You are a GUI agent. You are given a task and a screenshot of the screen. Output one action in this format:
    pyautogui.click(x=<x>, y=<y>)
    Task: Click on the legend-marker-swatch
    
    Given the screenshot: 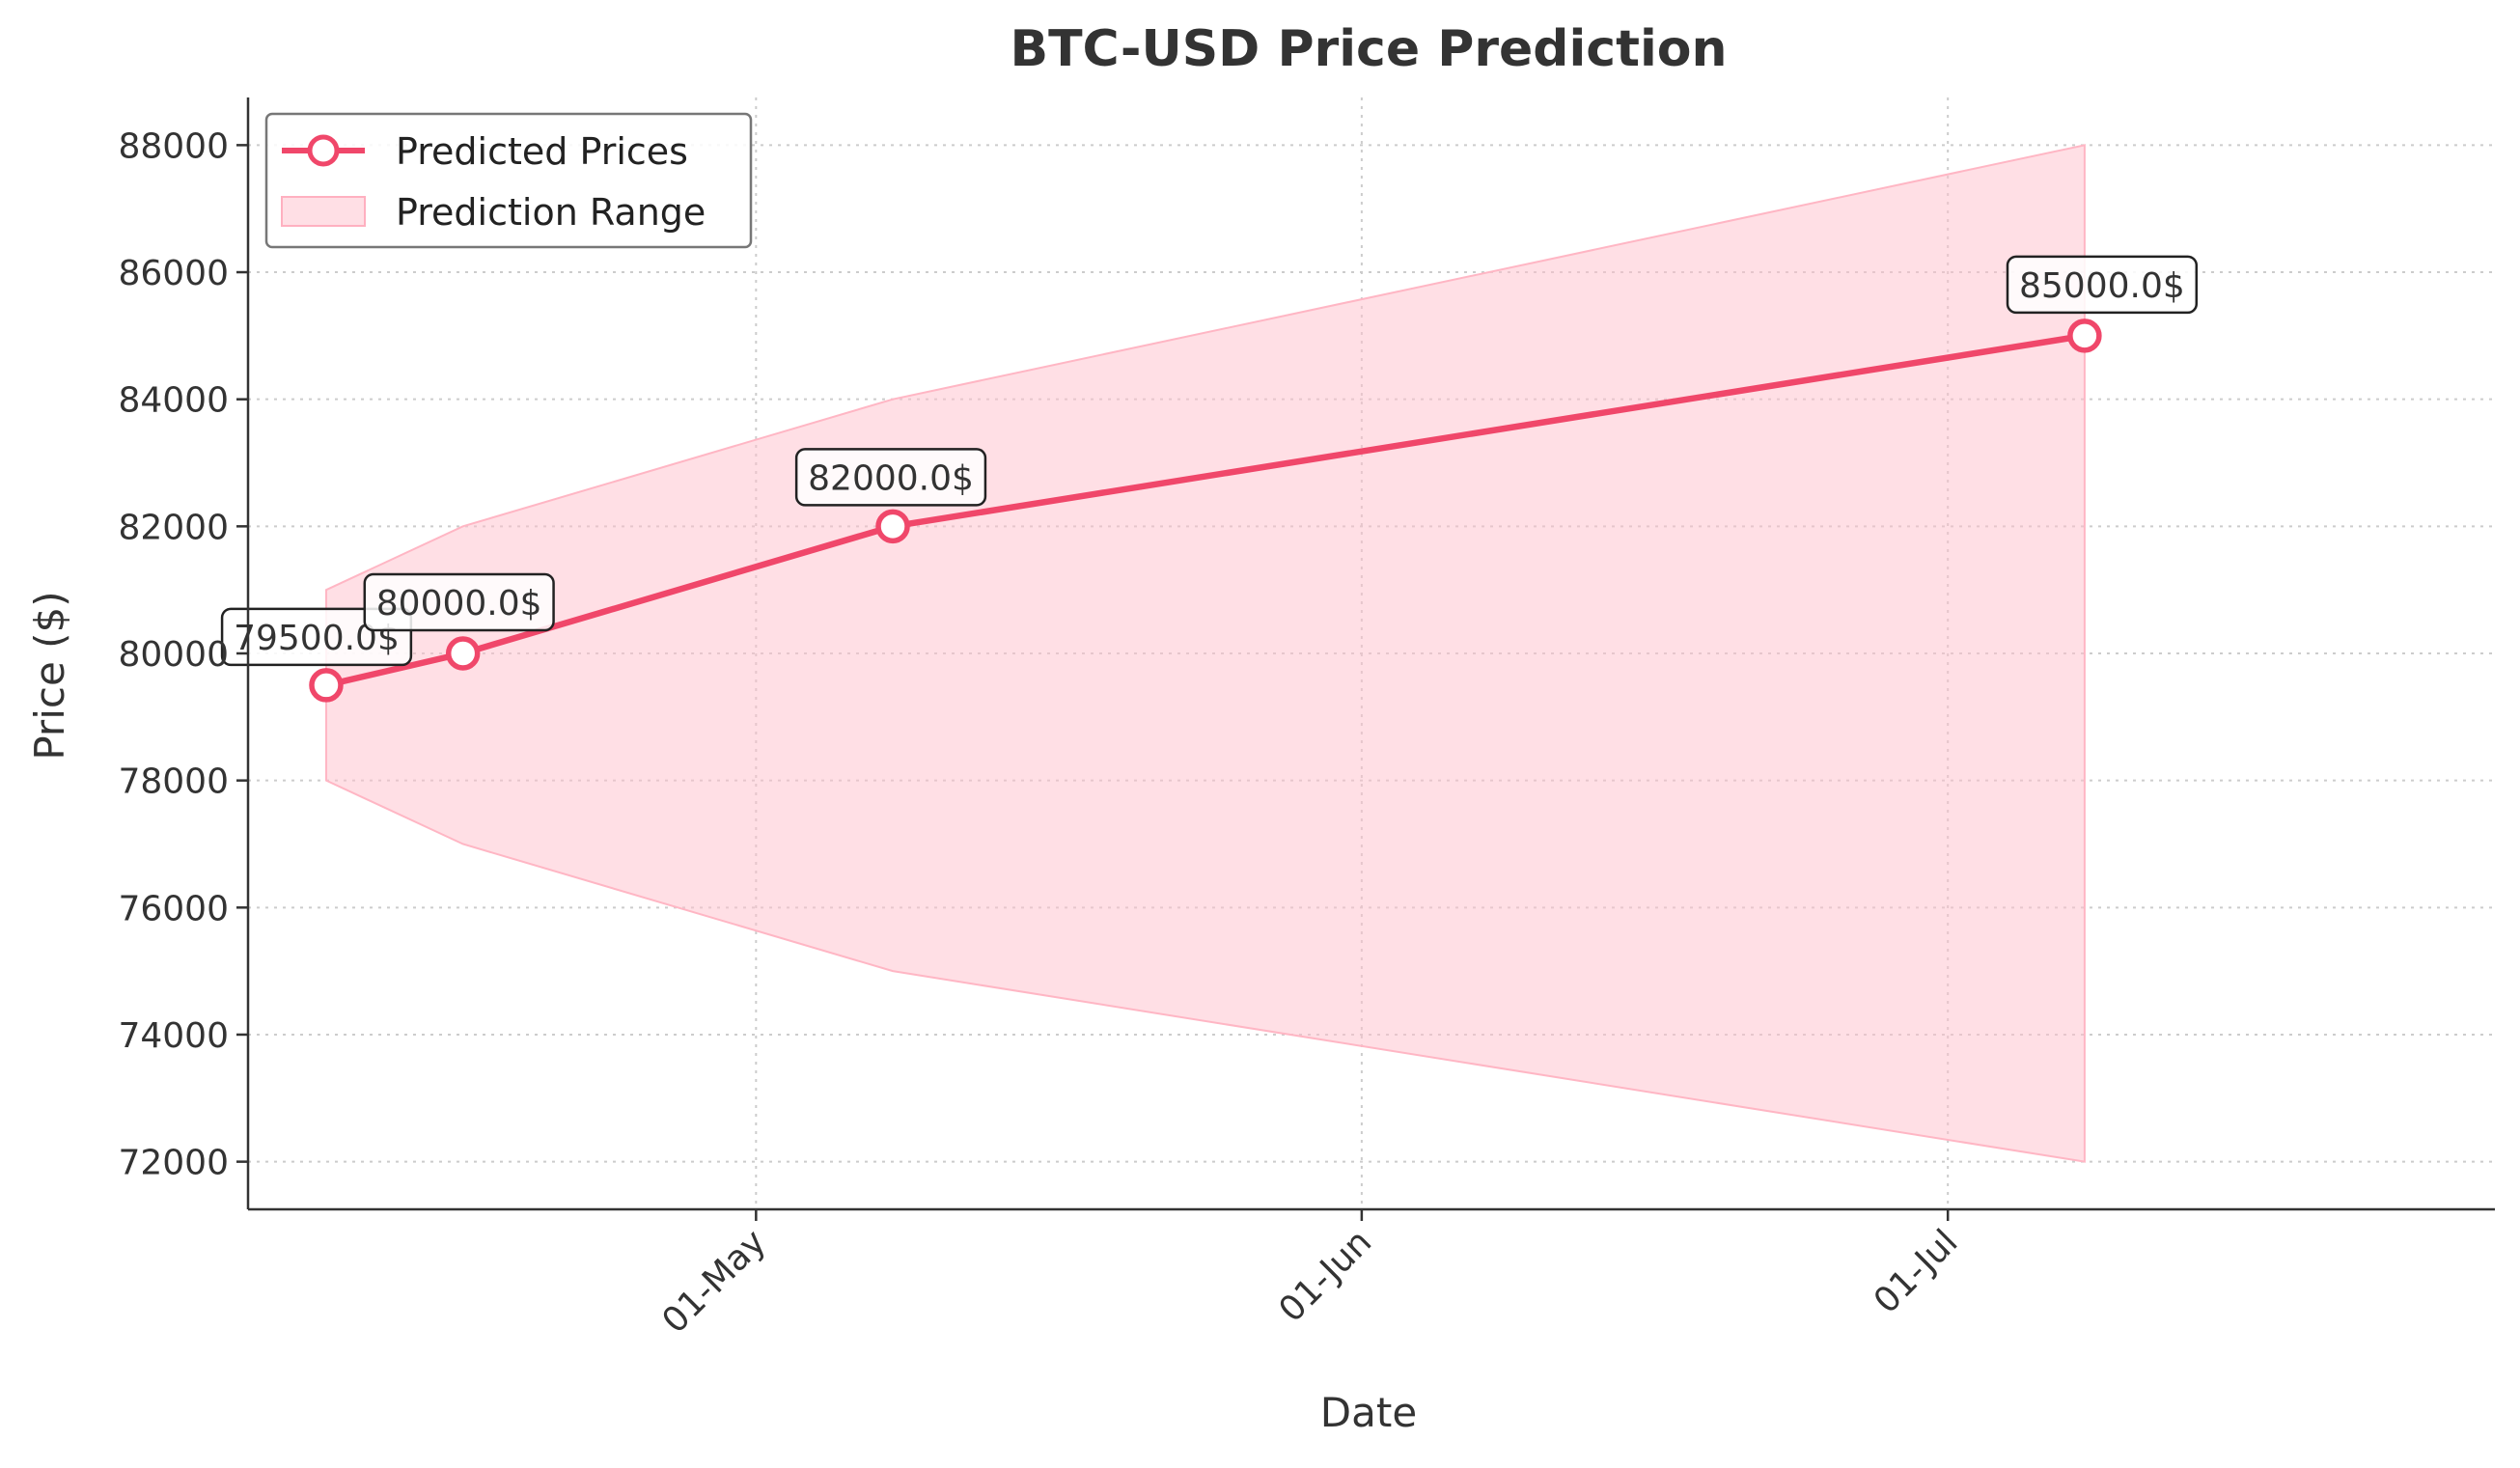 What is the action you would take?
    pyautogui.click(x=323, y=150)
    